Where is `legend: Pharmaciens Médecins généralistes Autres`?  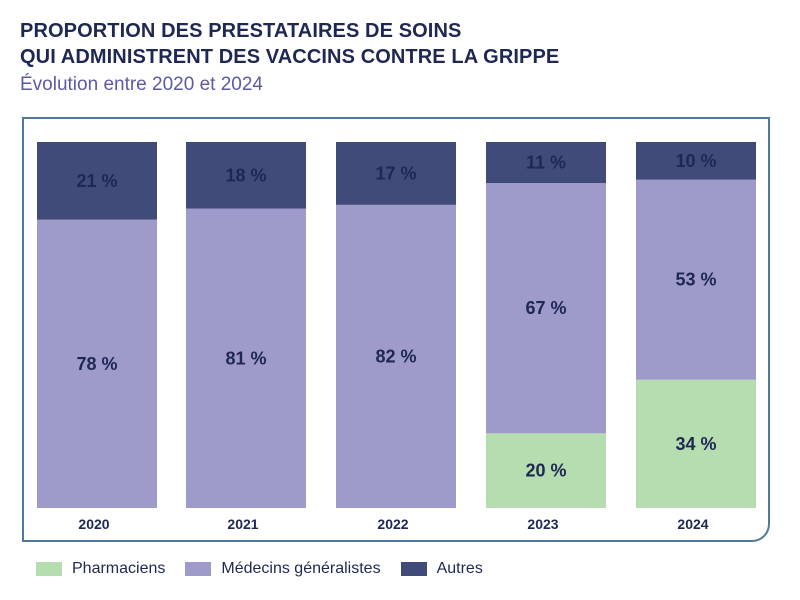
legend: Pharmaciens Médecins généralistes Autres is located at coordinates (269, 569).